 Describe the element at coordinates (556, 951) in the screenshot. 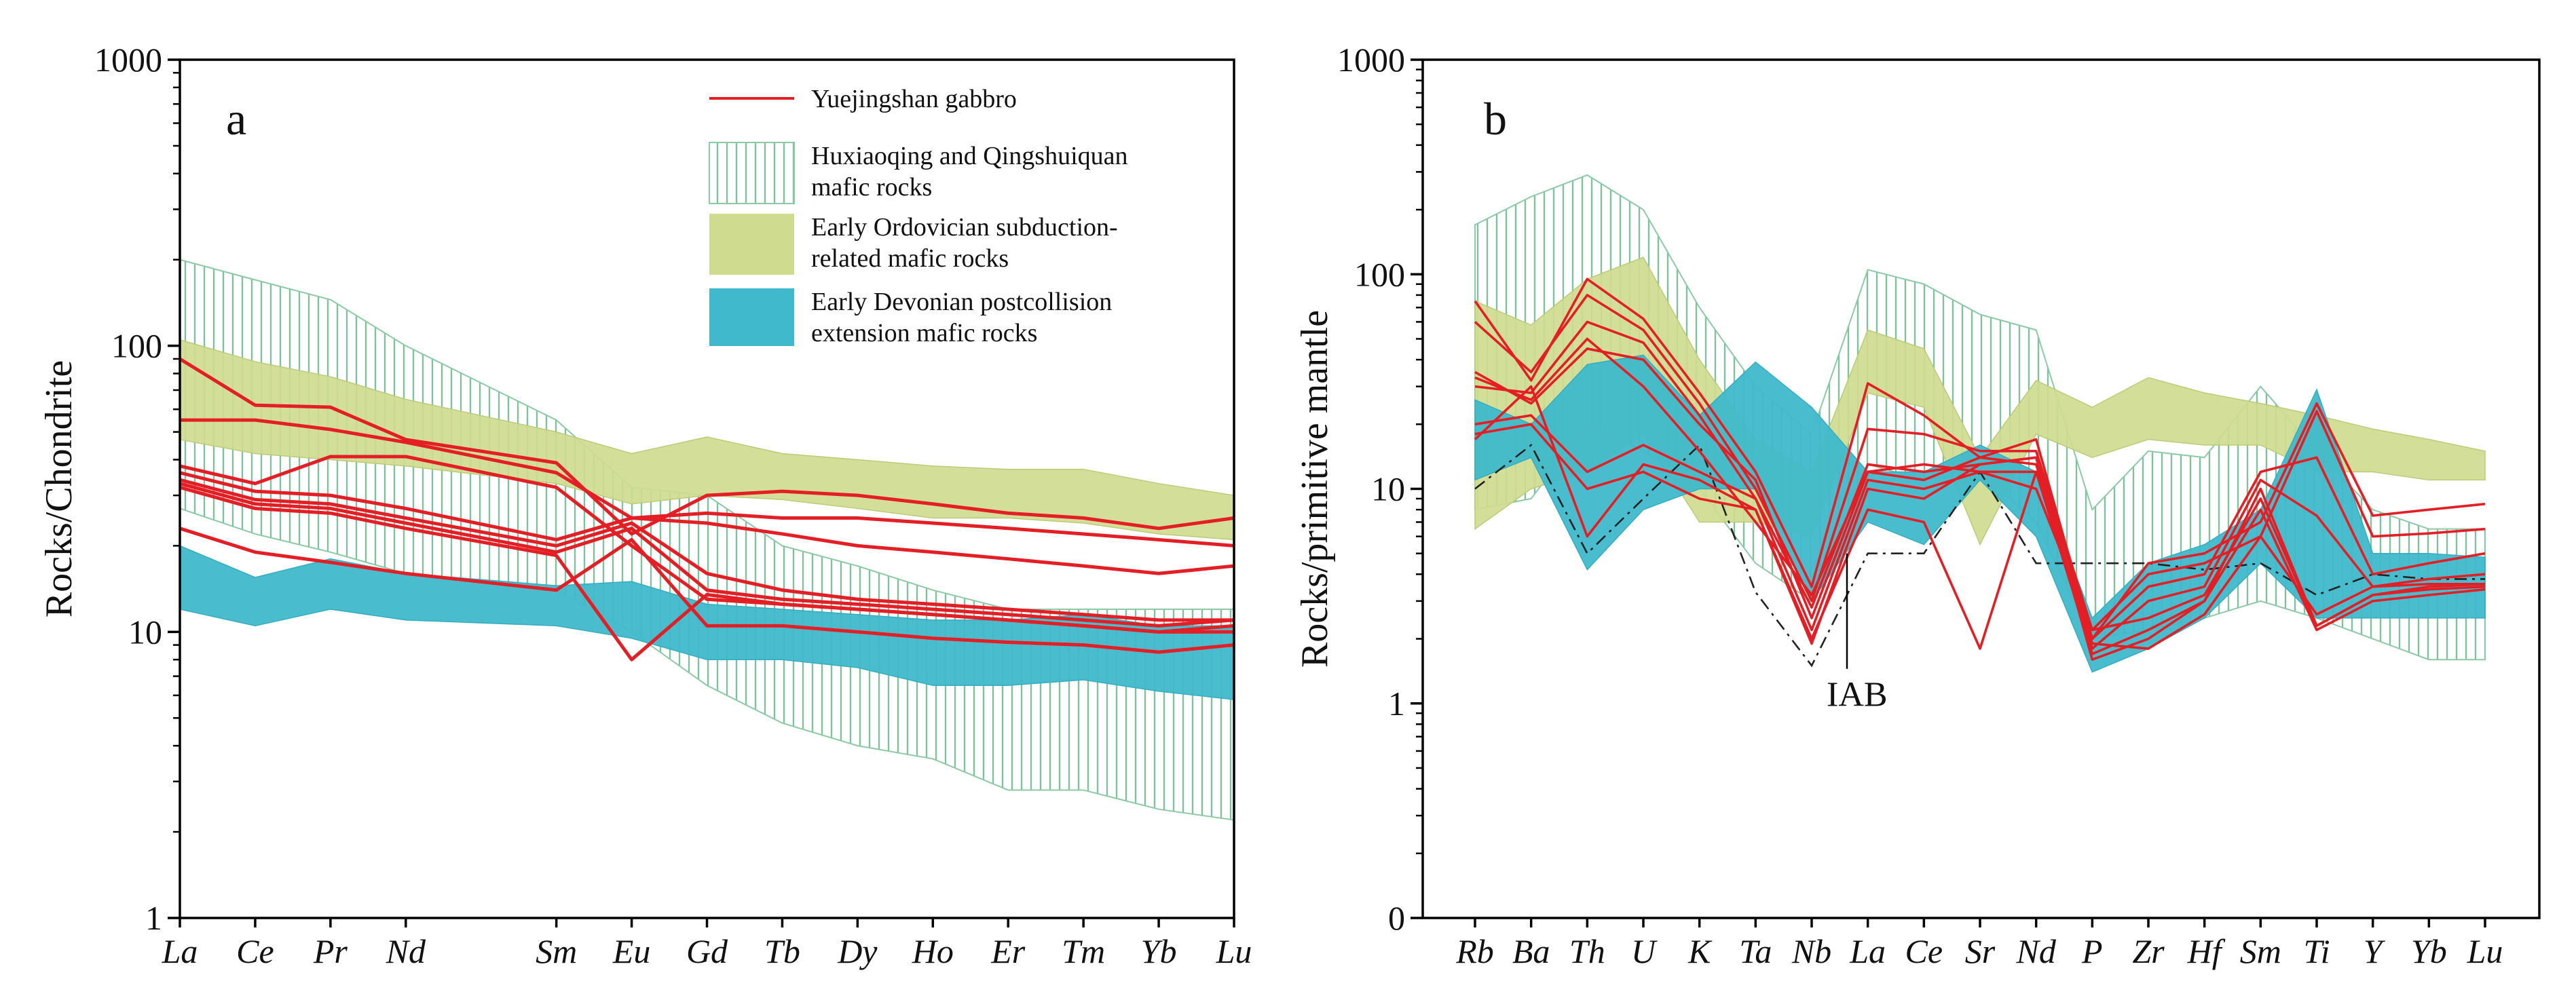

I see `a-category-label-sm: Sm` at that location.